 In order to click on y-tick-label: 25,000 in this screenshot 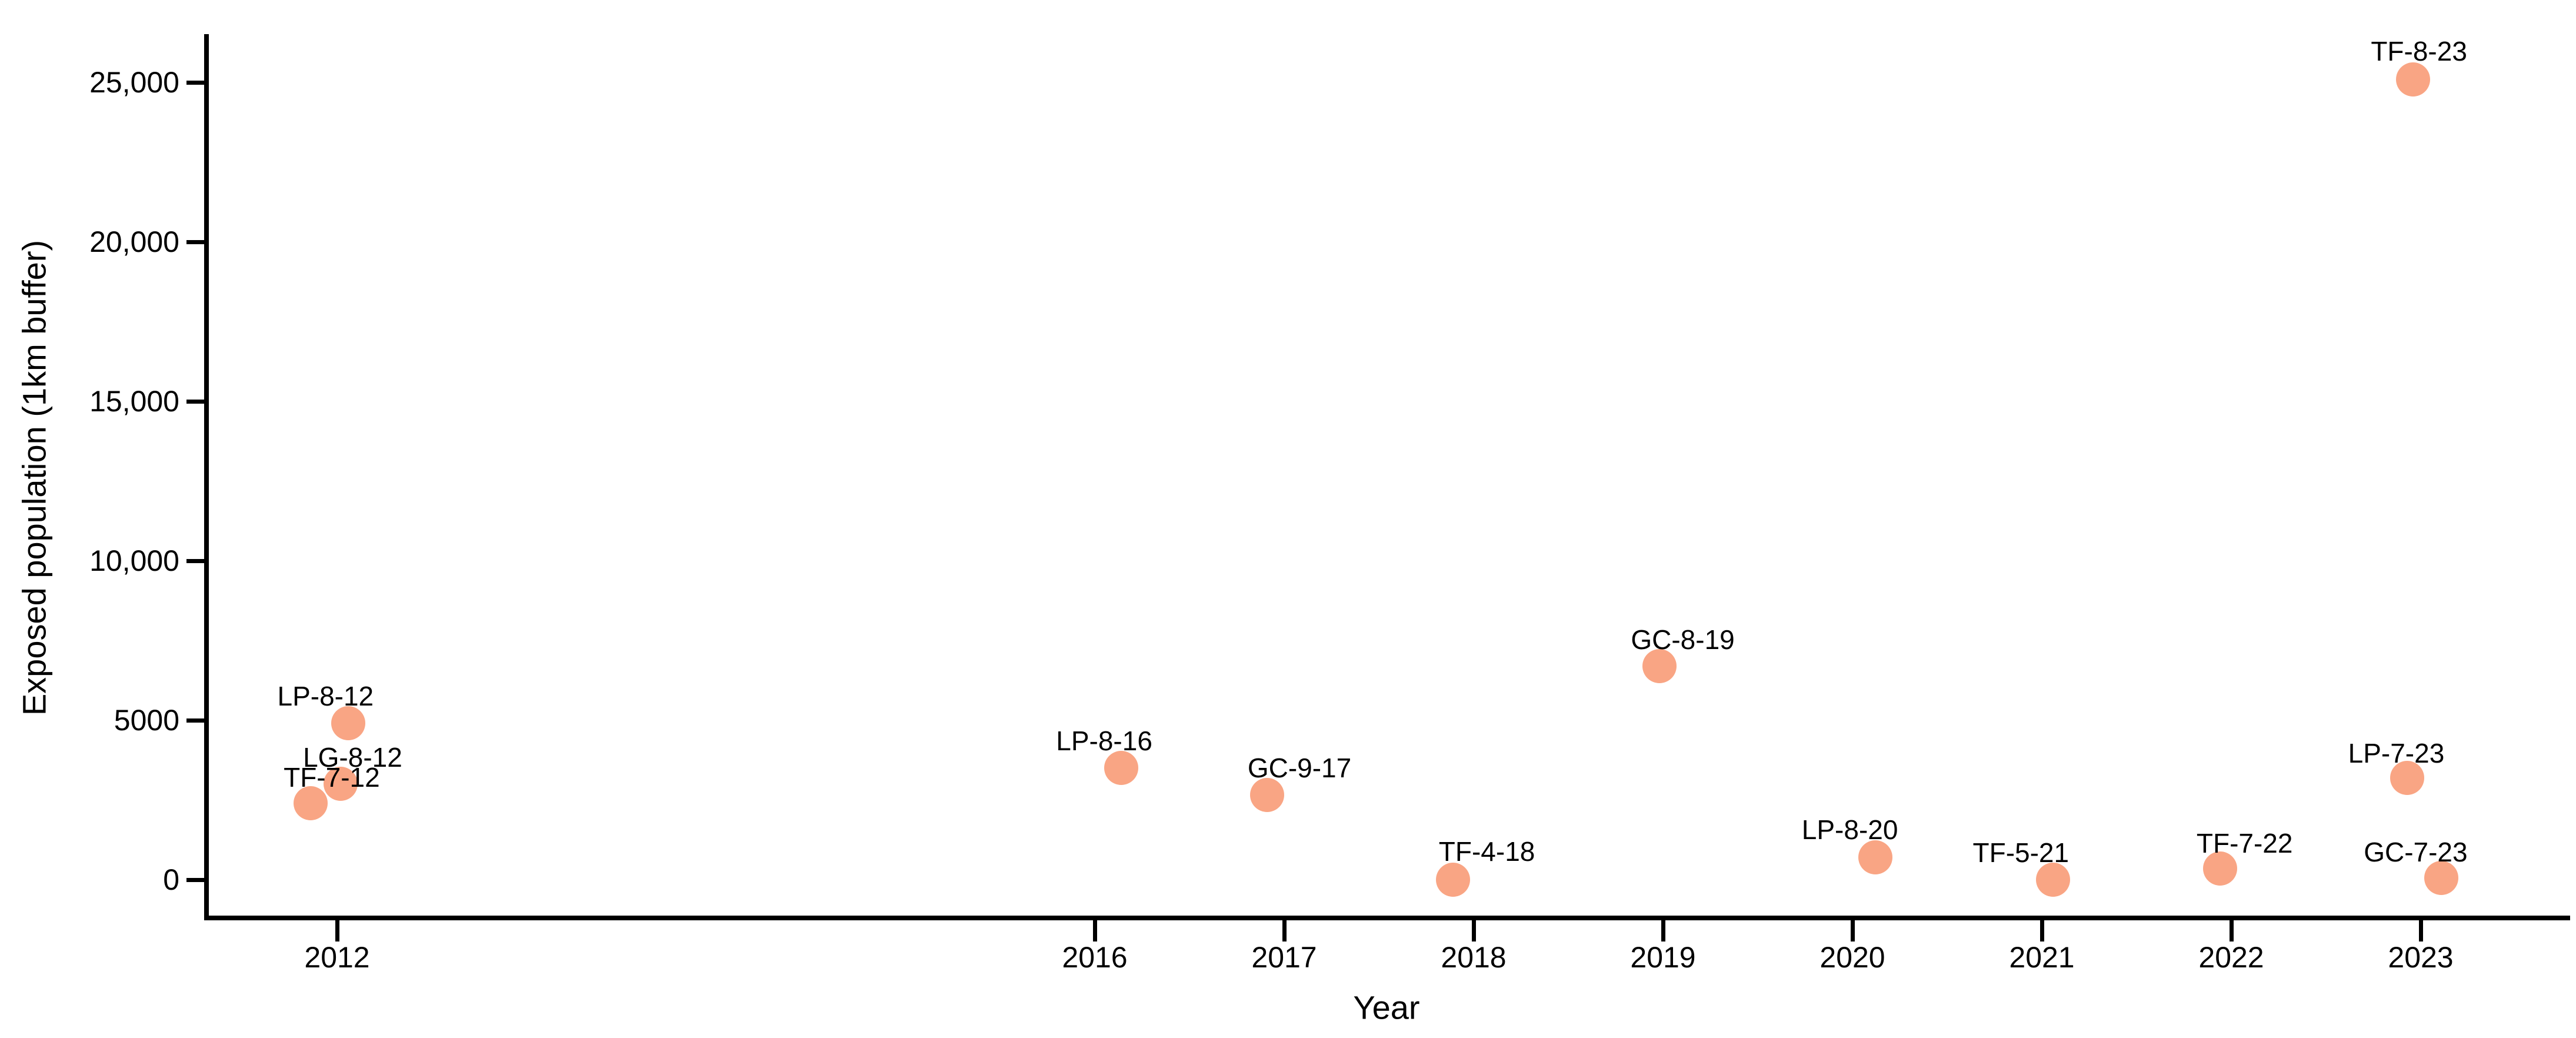, I will do `click(134, 82)`.